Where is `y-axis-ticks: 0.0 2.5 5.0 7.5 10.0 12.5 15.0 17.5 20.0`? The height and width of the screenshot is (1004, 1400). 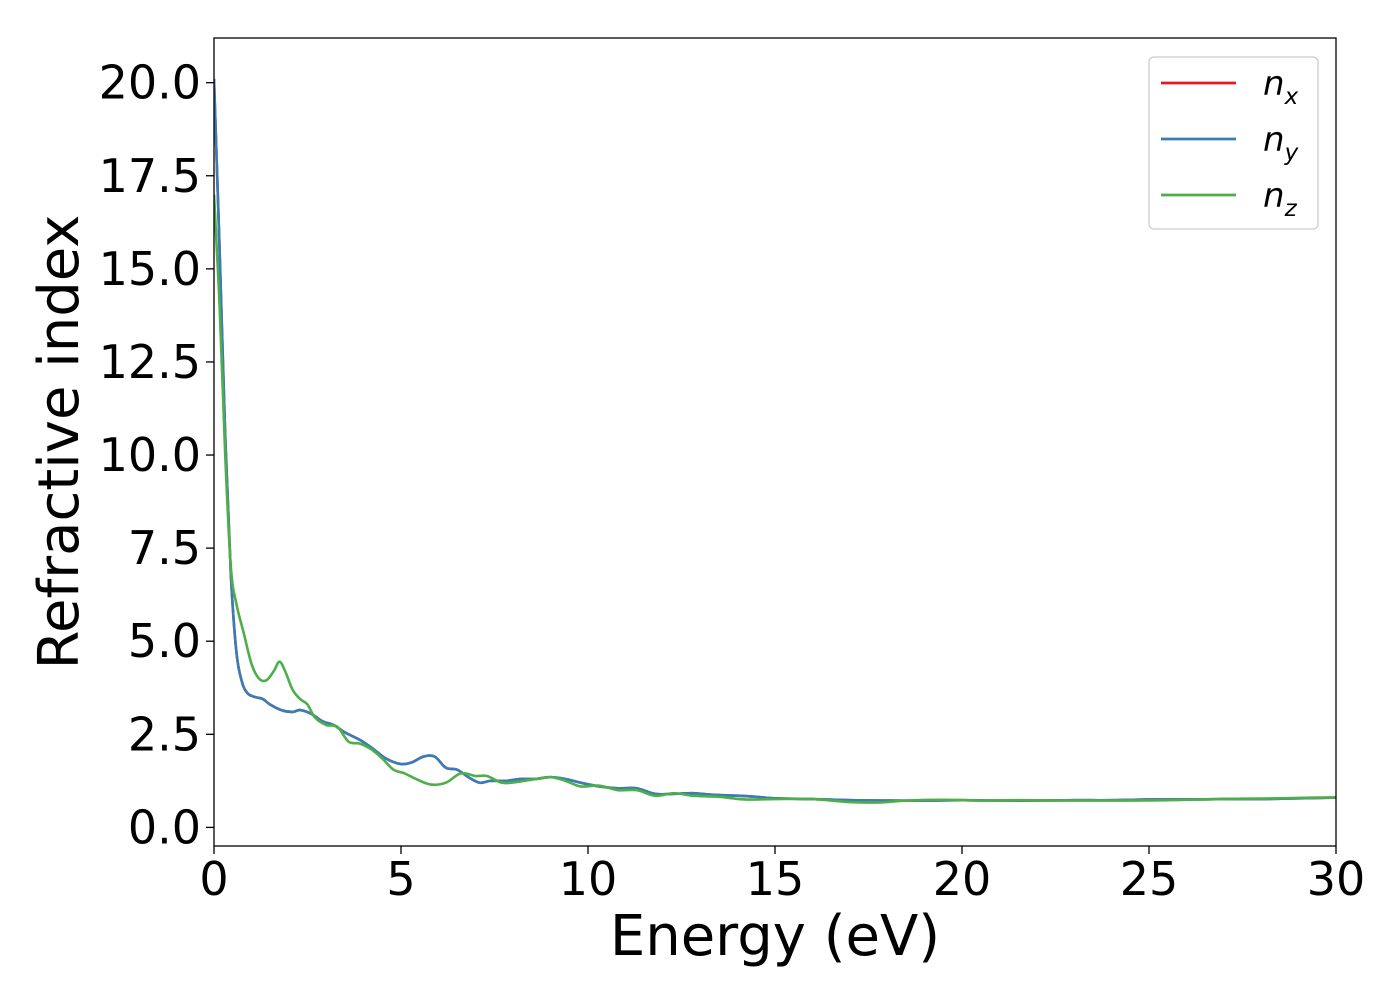 y-axis-ticks: 0.0 2.5 5.0 7.5 10.0 12.5 15.0 17.5 20.0 is located at coordinates (156, 455).